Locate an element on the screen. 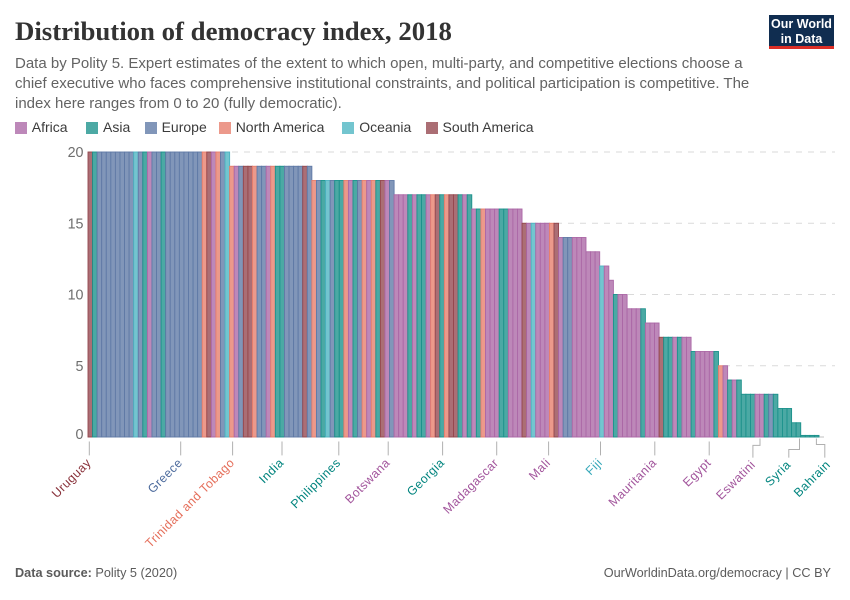 Image resolution: width=850 pixels, height=600 pixels. svg-text: India is located at coordinates (271, 471).